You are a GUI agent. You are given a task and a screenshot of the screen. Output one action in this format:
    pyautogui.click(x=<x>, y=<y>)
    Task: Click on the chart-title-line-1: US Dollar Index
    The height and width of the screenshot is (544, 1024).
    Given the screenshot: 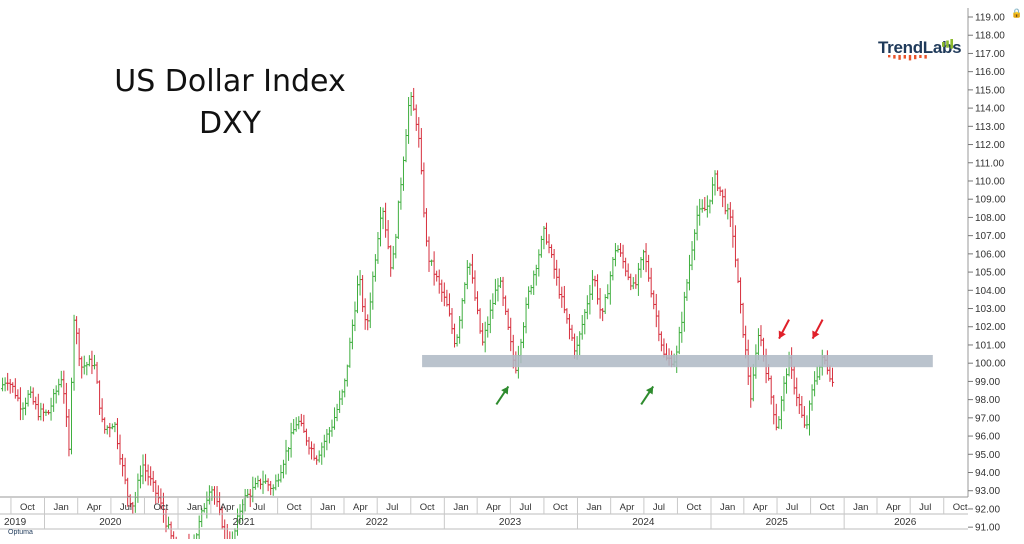 What is the action you would take?
    pyautogui.click(x=230, y=81)
    